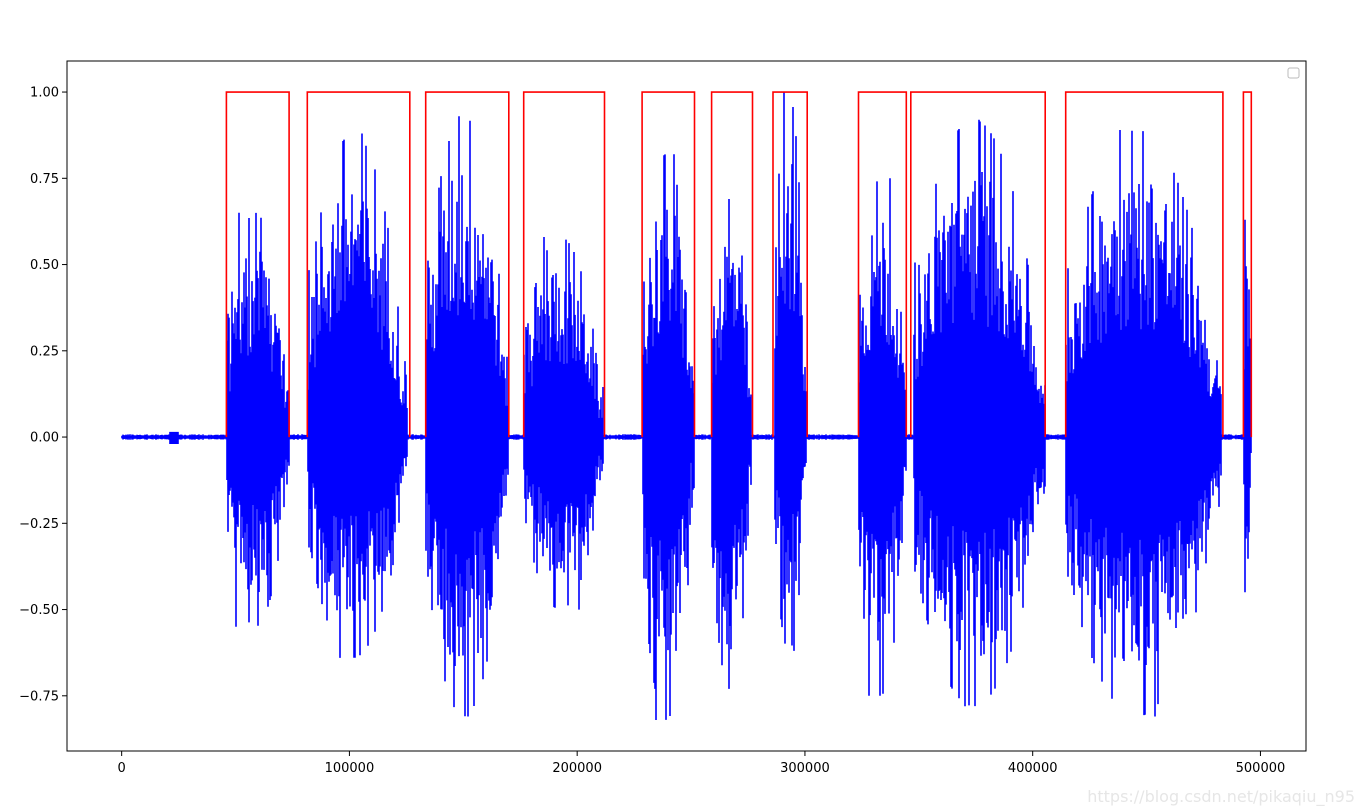  Describe the element at coordinates (44, 438) in the screenshot. I see `y-tick-label: 0.00` at that location.